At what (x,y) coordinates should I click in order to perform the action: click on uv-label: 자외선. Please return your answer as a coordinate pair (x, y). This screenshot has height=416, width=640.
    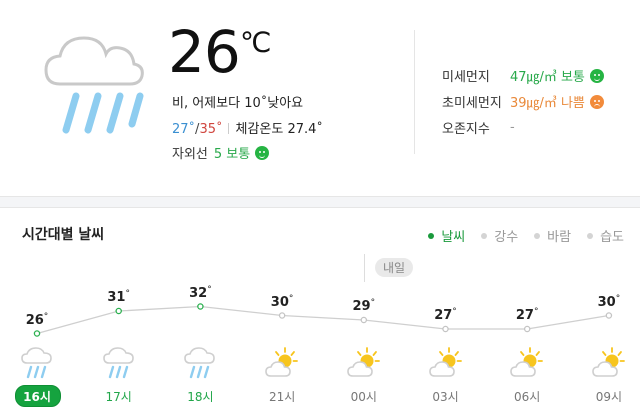
    Looking at the image, I should click on (190, 154).